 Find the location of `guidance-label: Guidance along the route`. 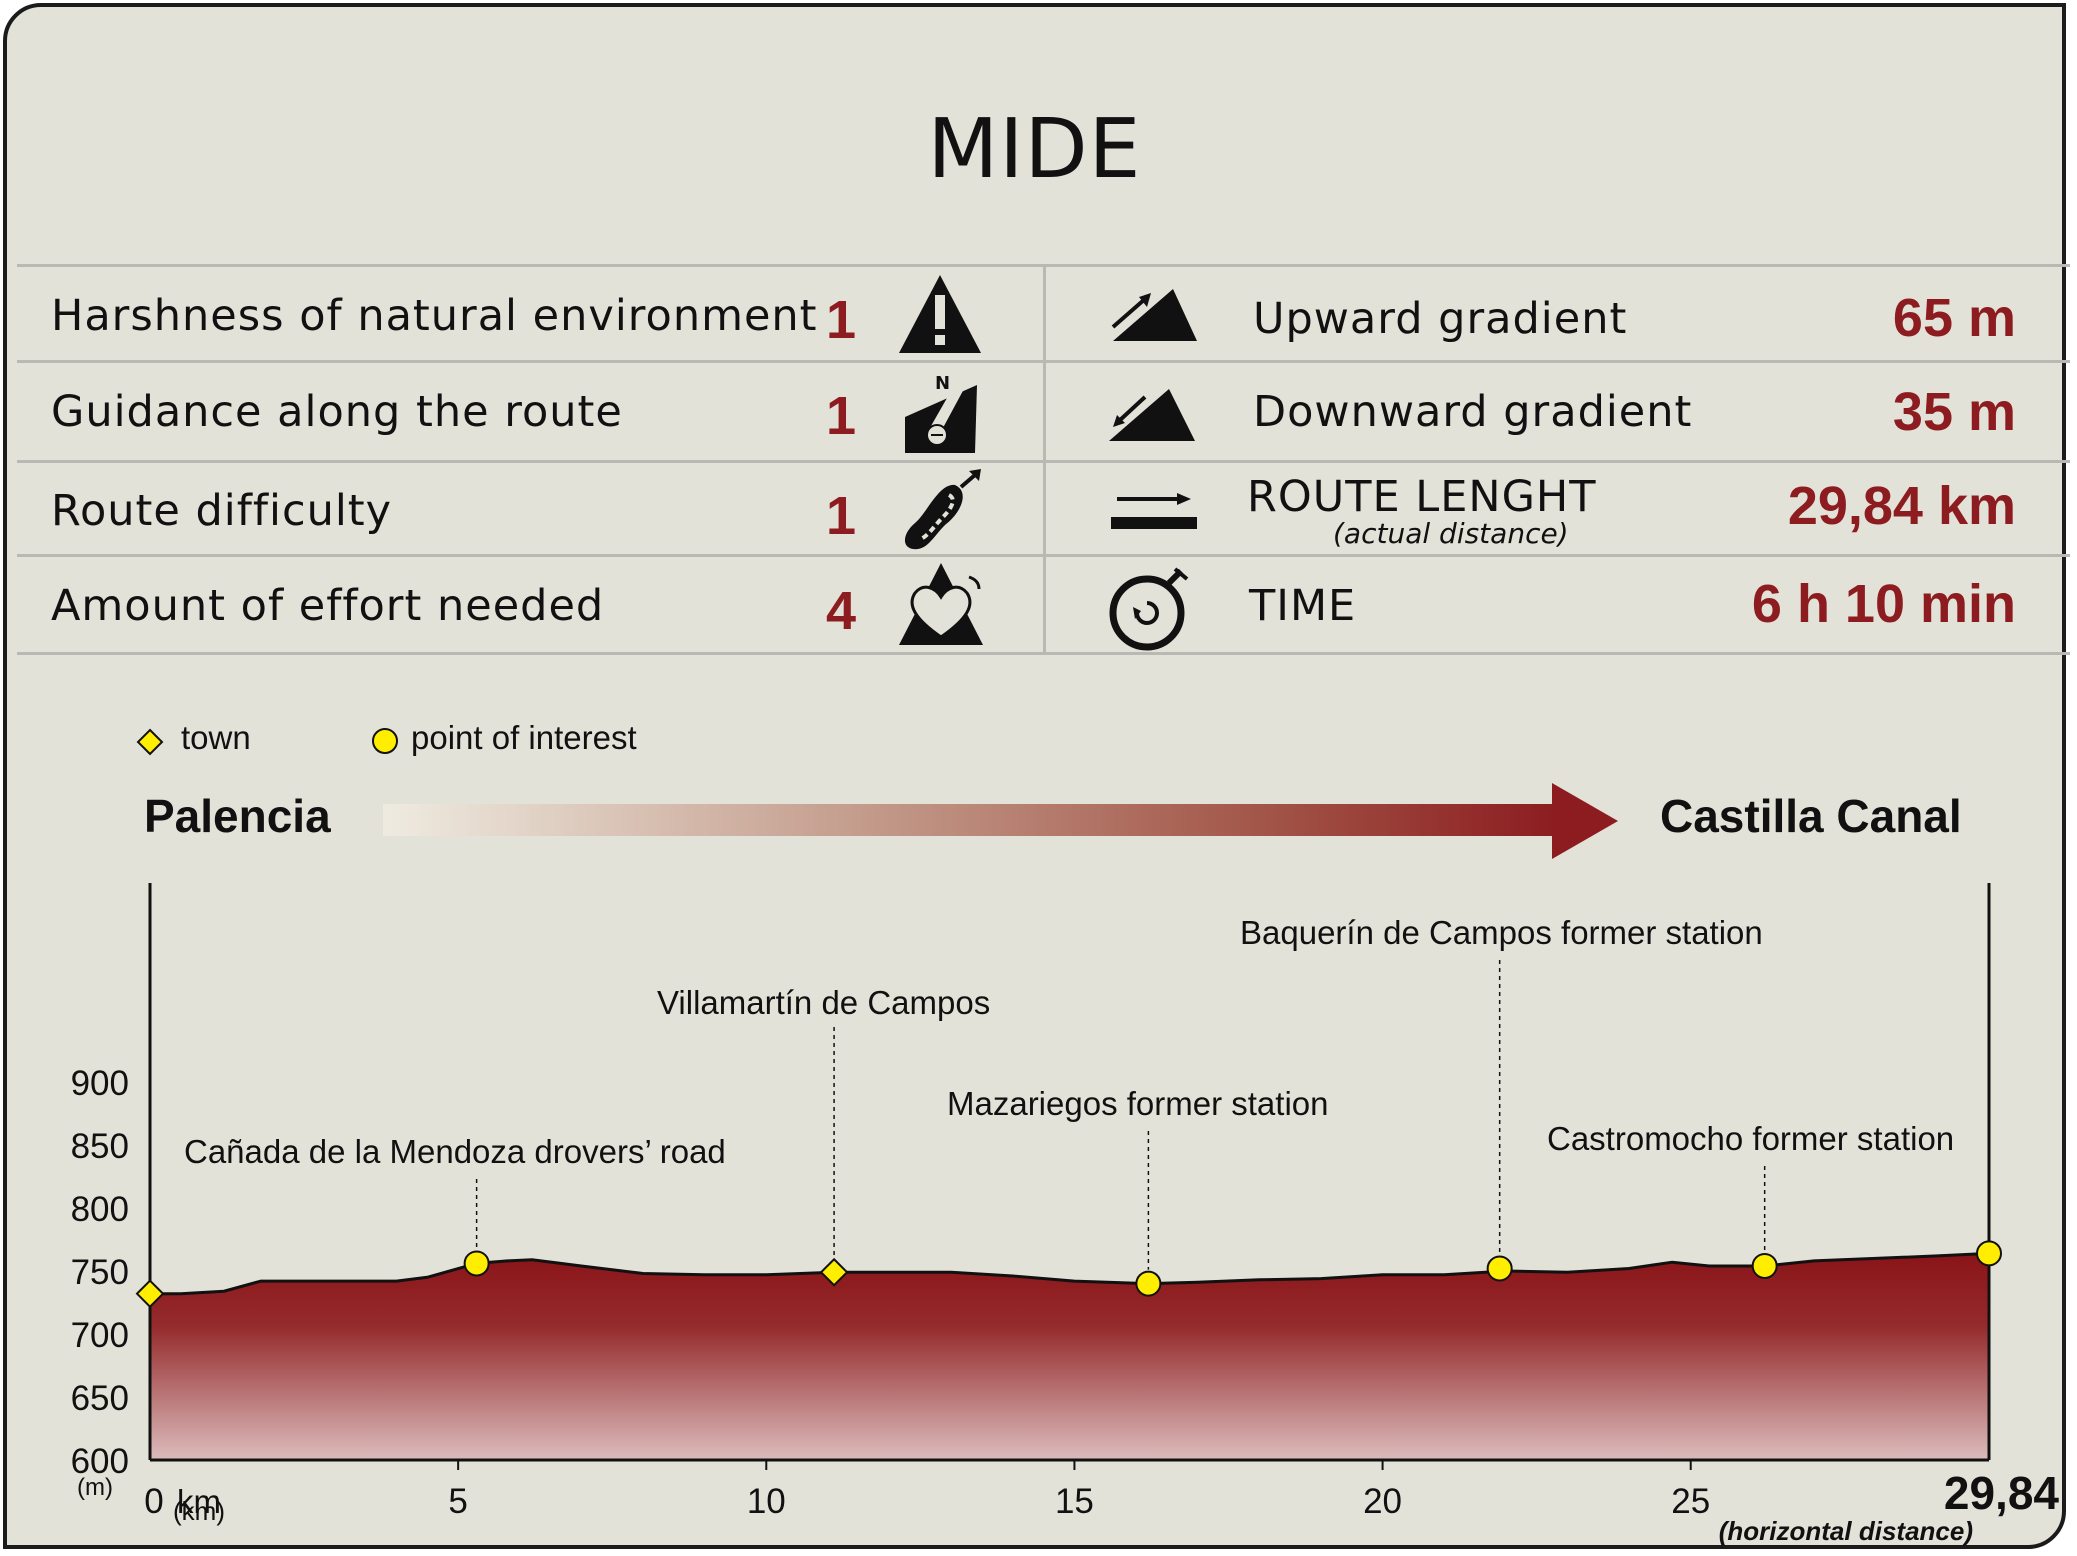

guidance-label: Guidance along the route is located at coordinates (337, 412).